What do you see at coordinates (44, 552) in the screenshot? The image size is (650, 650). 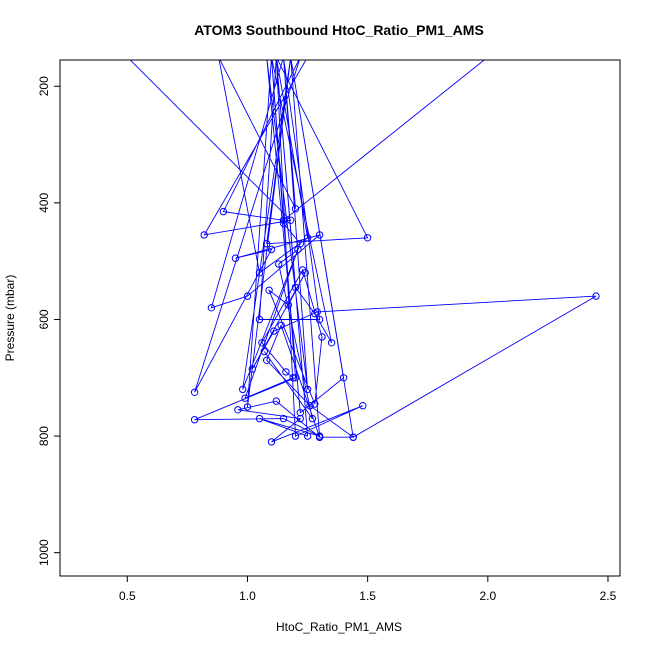 I see `y-tick-label: 1000` at bounding box center [44, 552].